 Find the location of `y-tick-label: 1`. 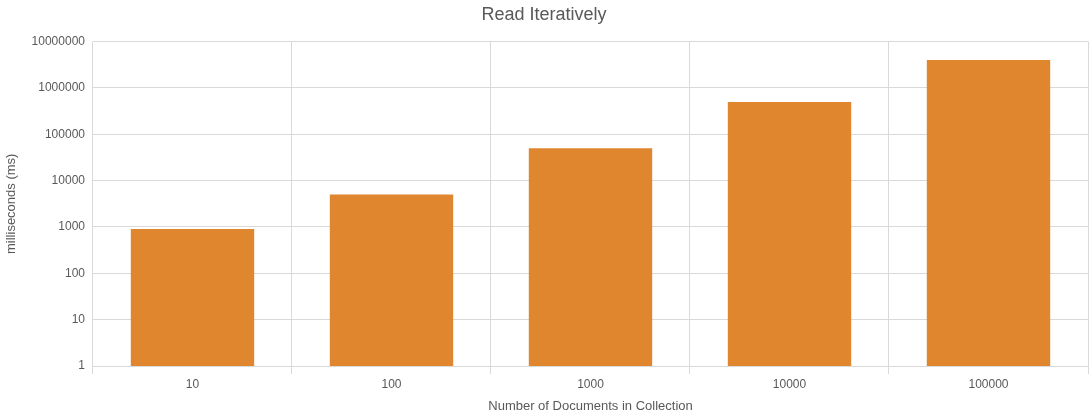

y-tick-label: 1 is located at coordinates (82, 365).